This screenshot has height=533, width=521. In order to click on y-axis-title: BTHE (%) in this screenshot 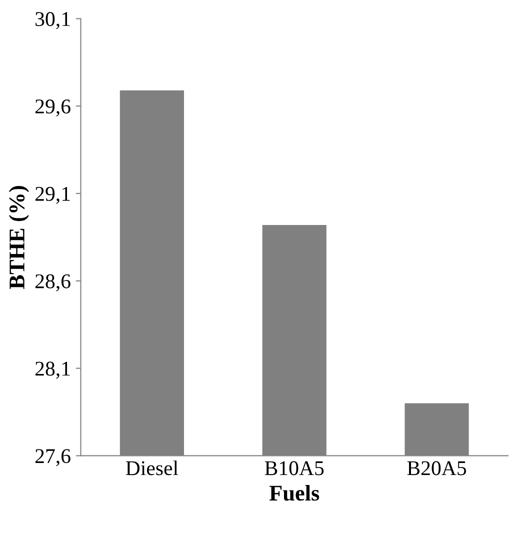, I will do `click(19, 237)`.